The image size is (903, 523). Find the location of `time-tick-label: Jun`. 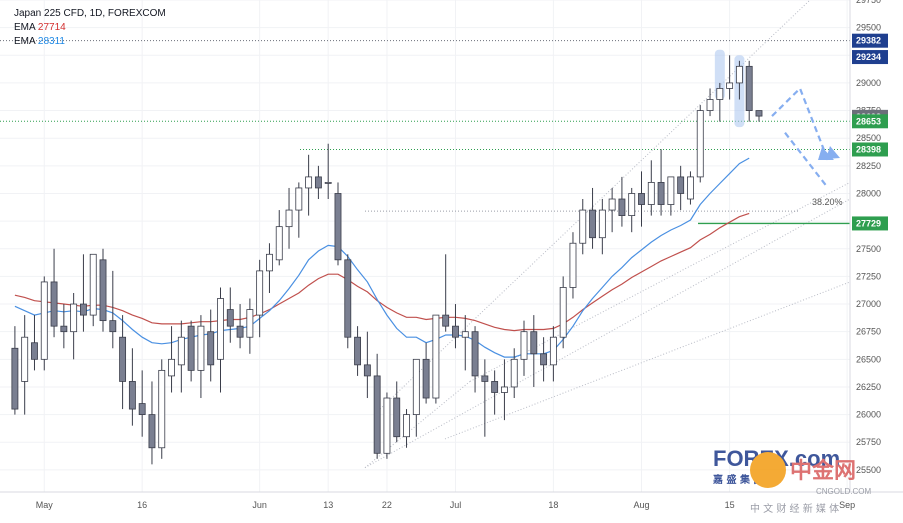

time-tick-label: Jun is located at coordinates (259, 505).